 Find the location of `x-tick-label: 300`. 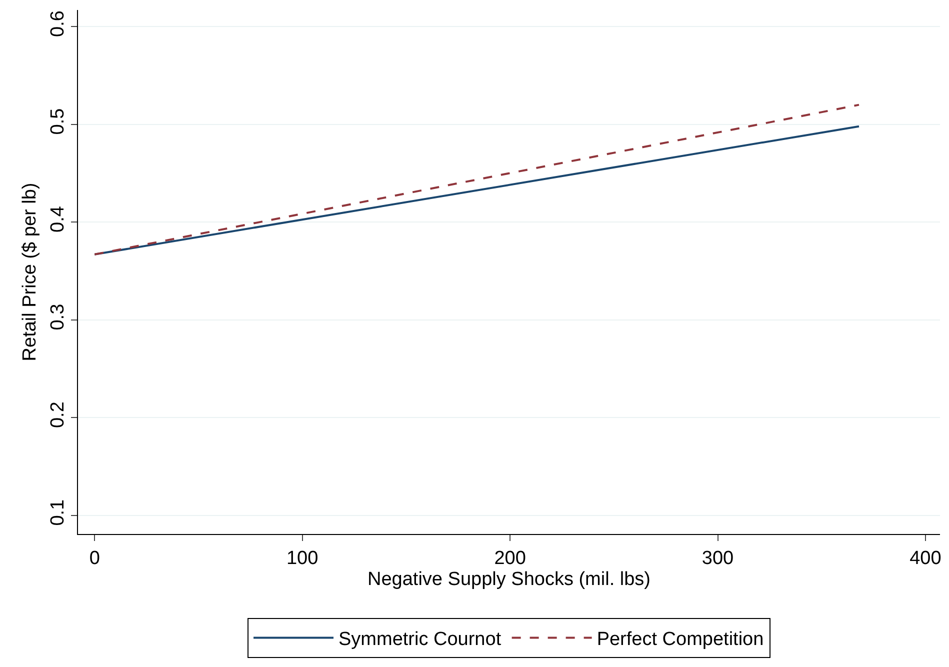

x-tick-label: 300 is located at coordinates (718, 558).